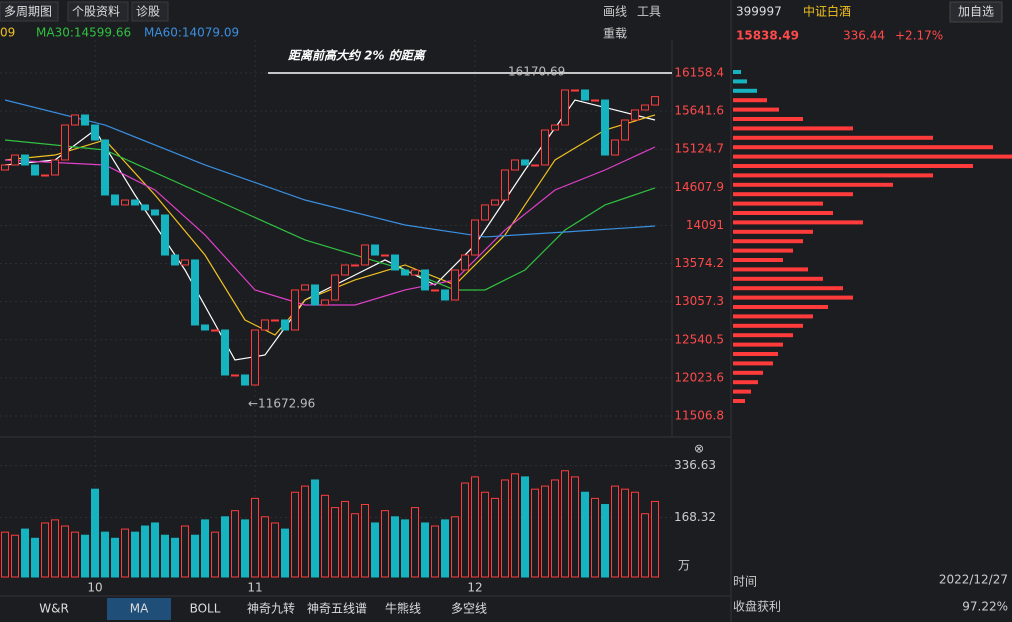 This screenshot has height=622, width=1012. I want to click on tab: 神奇五线谱, so click(337, 609).